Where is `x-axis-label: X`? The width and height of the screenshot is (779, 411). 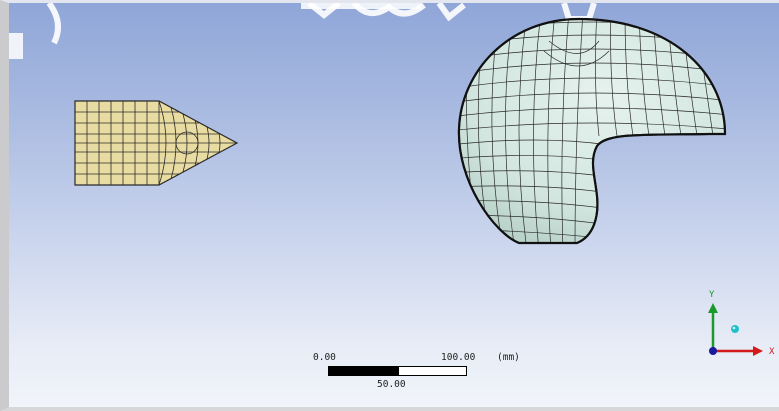 x-axis-label: X is located at coordinates (772, 352).